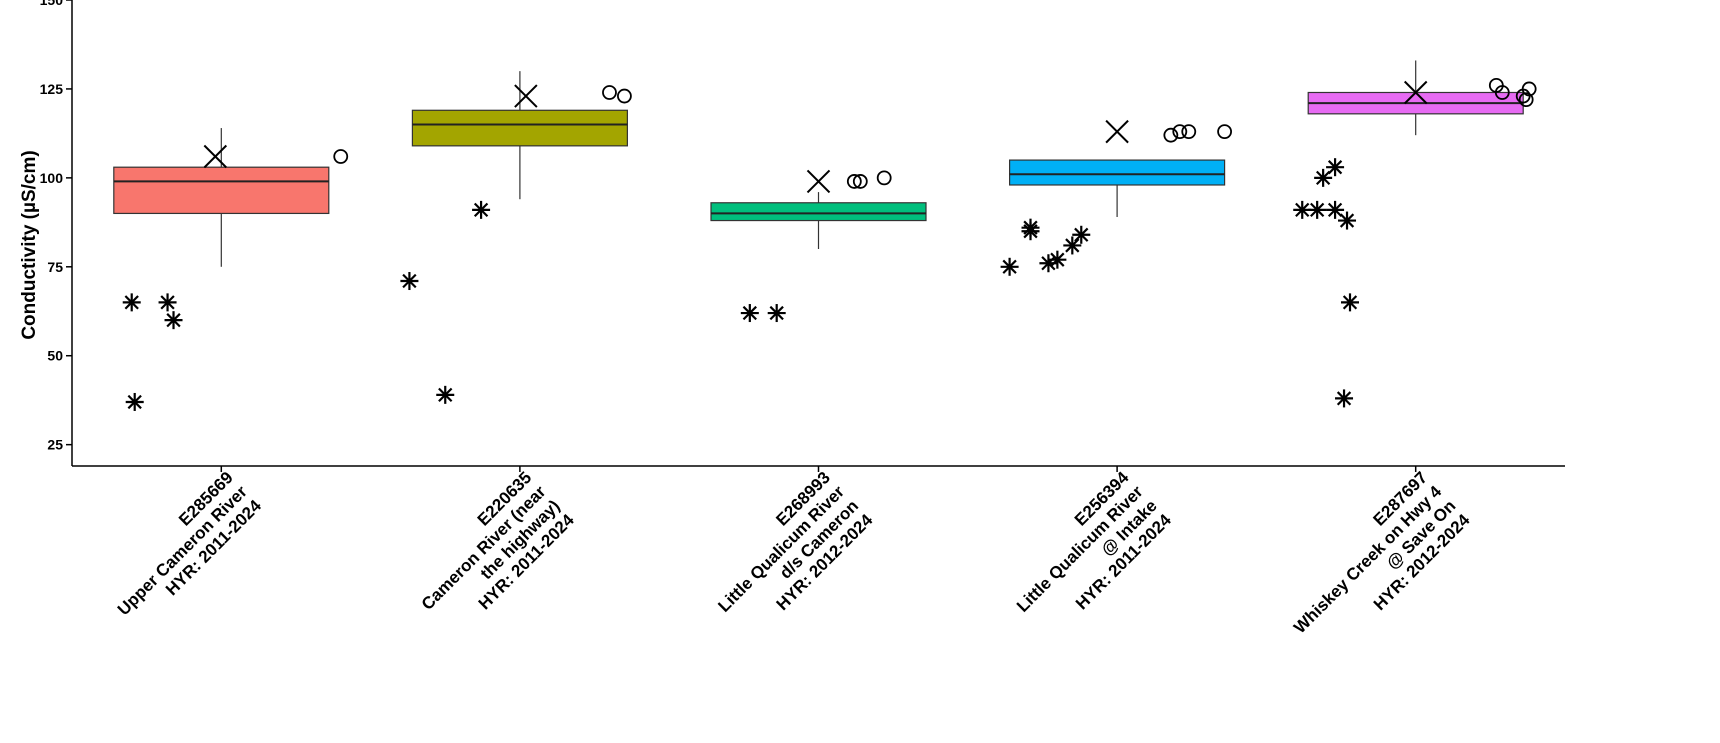 The width and height of the screenshot is (1720, 743). Describe the element at coordinates (52, 4) in the screenshot. I see `y-tick-label: 150` at that location.